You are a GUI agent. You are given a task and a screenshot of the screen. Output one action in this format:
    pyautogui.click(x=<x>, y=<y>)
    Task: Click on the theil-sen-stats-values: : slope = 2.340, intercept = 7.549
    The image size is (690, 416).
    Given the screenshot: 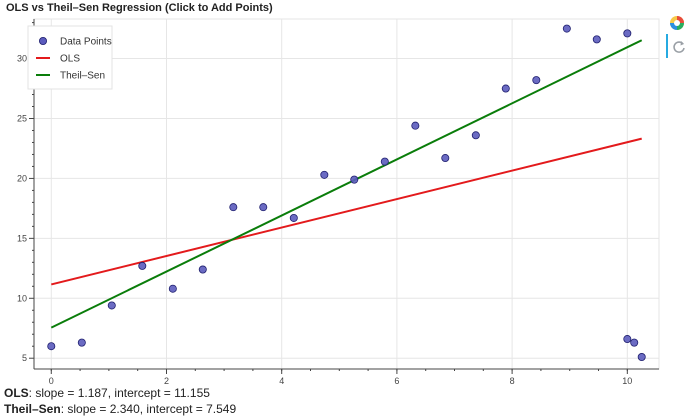 What is the action you would take?
    pyautogui.click(x=148, y=409)
    